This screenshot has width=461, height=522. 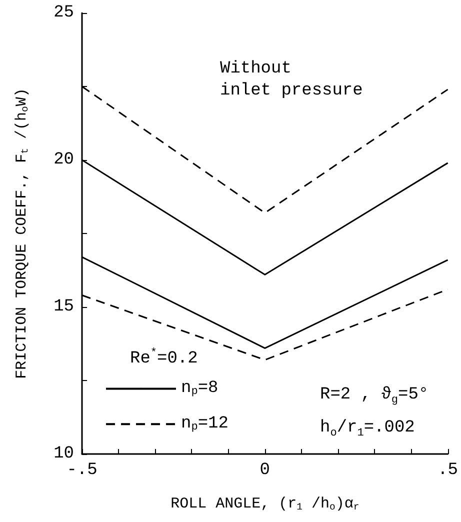 What do you see at coordinates (64, 160) in the screenshot?
I see `y-tick-label: 20` at bounding box center [64, 160].